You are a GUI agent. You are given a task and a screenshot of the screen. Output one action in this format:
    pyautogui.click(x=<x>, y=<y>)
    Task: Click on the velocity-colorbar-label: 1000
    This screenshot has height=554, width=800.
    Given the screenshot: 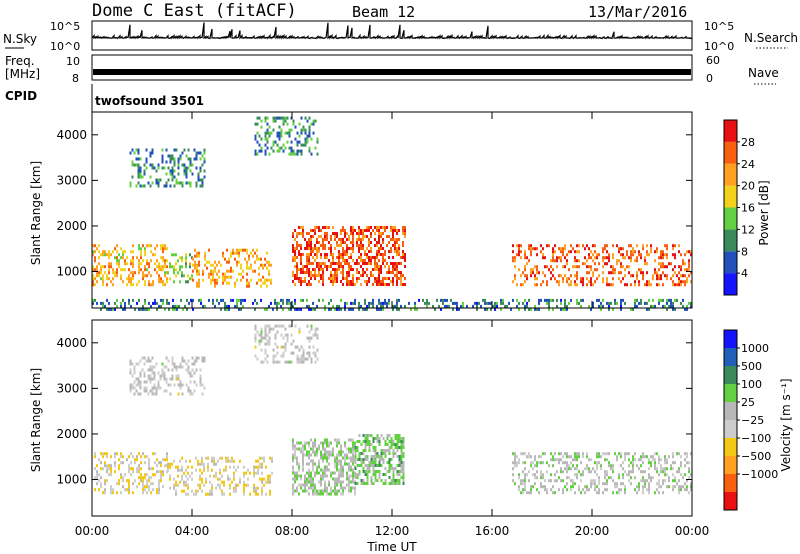 What is the action you would take?
    pyautogui.click(x=755, y=348)
    